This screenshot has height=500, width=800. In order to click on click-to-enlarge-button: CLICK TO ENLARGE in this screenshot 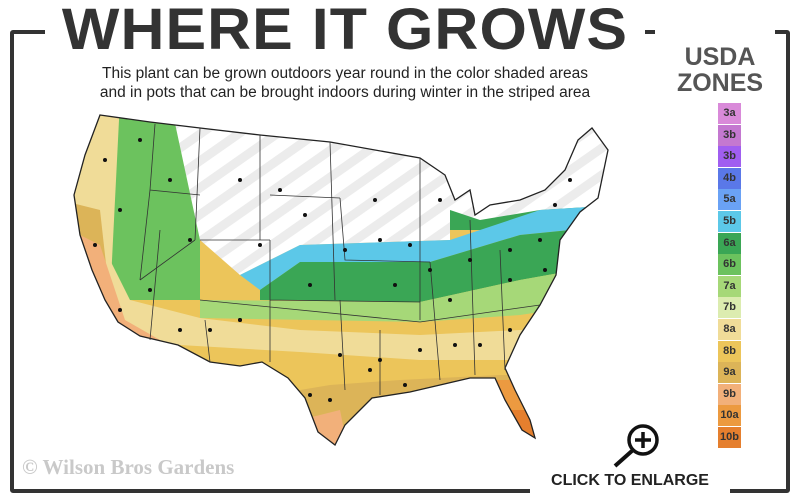, I will do `click(630, 480)`.